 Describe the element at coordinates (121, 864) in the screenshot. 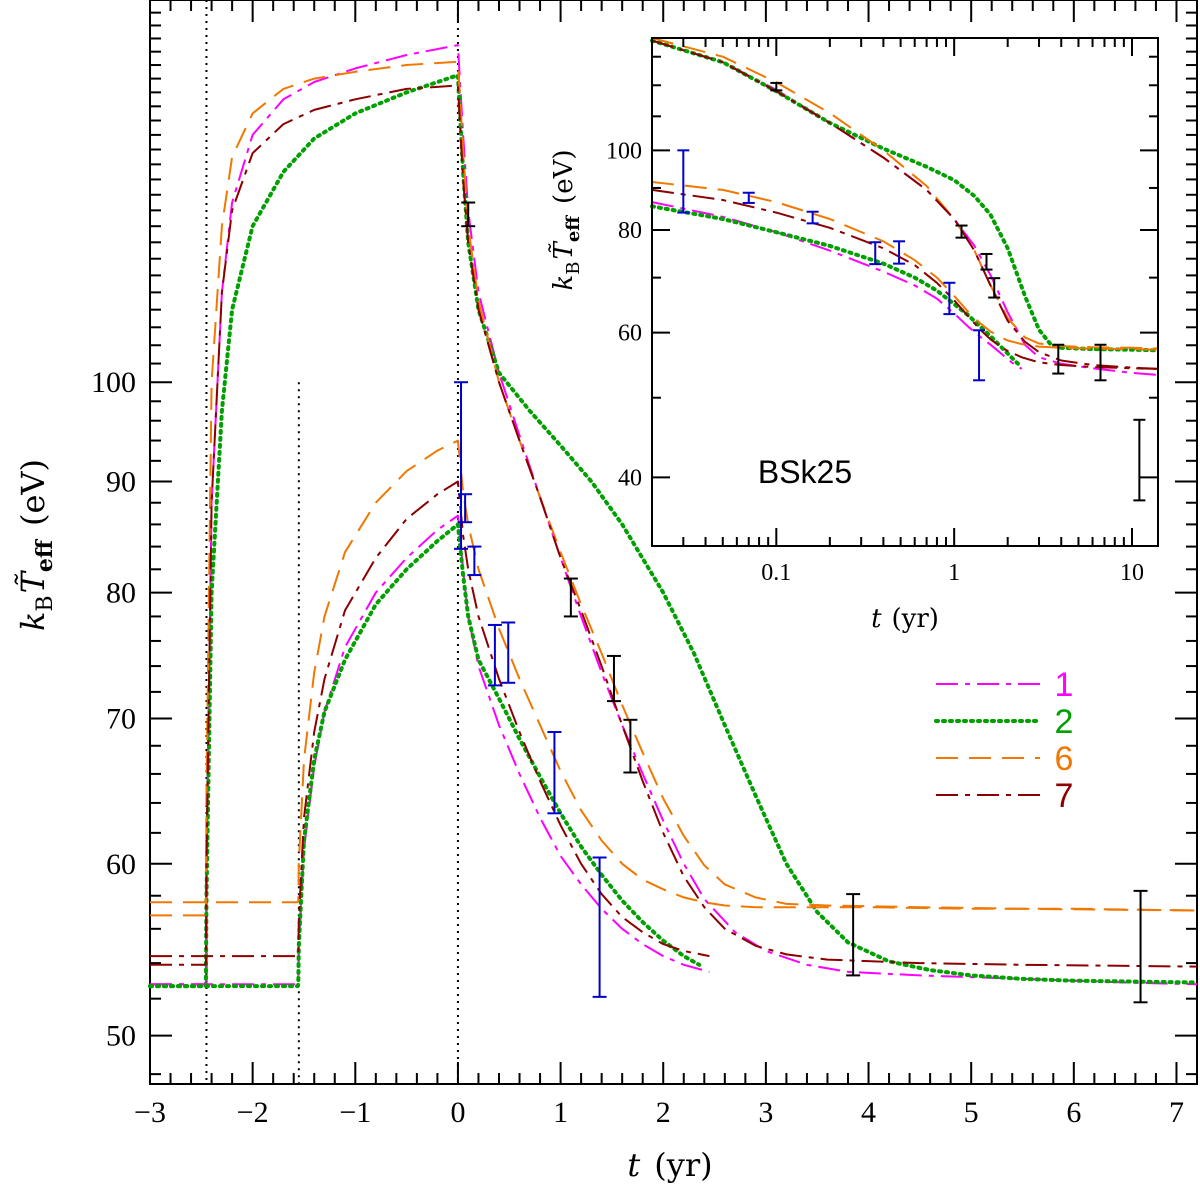

I see `y-tick-label: 60` at that location.